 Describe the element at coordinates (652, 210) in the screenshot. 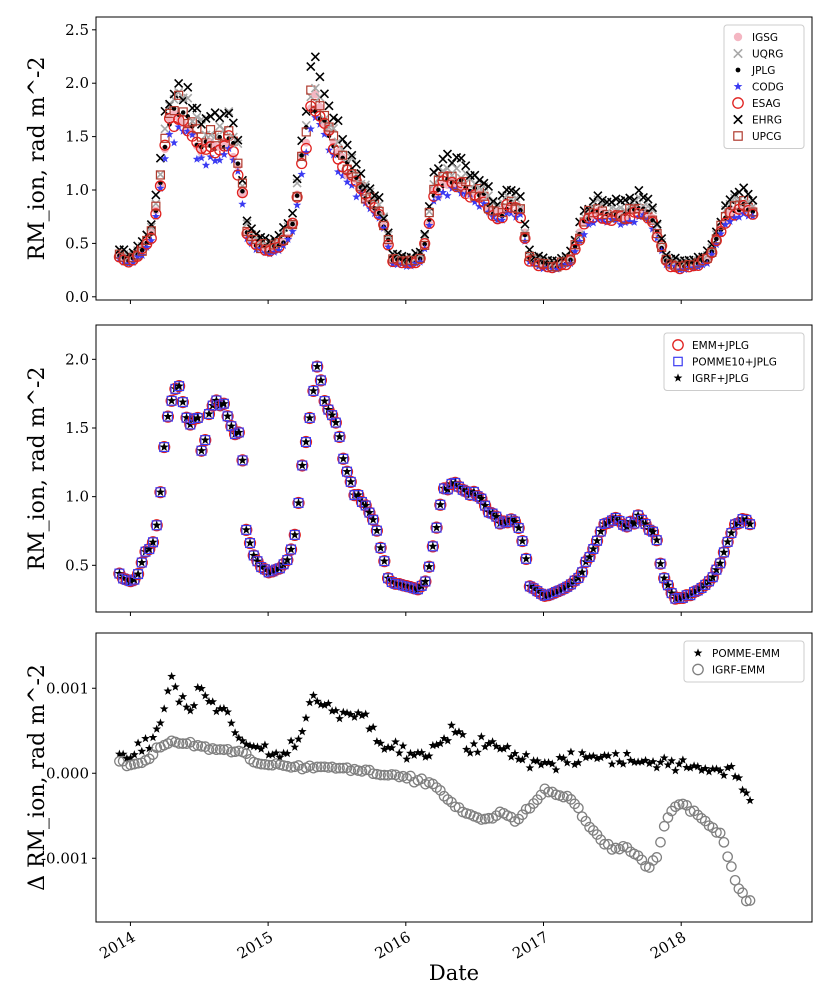

I see `point-uqrg` at that location.